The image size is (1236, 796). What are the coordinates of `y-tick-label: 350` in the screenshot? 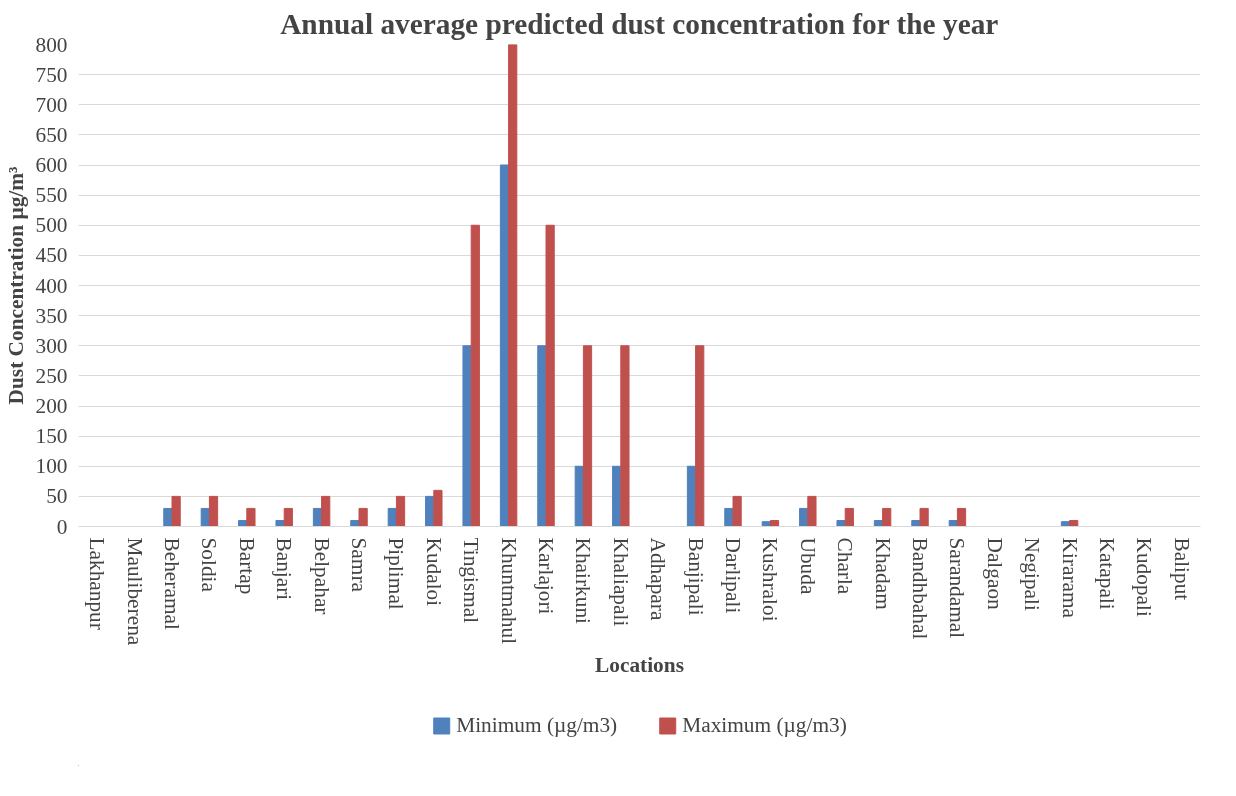 It's located at (51, 315).